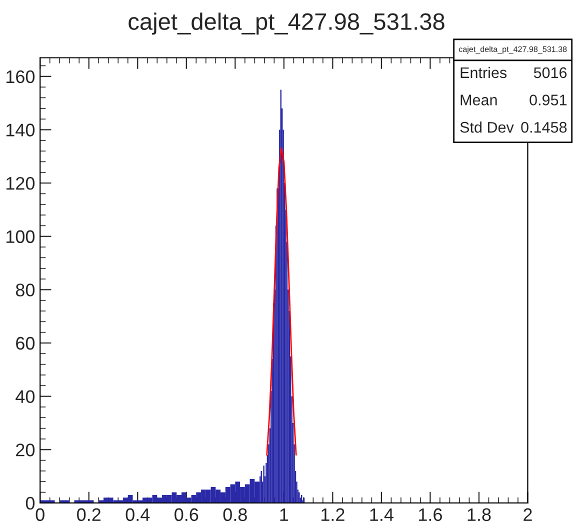  I want to click on x-tick-label: 2, so click(528, 514).